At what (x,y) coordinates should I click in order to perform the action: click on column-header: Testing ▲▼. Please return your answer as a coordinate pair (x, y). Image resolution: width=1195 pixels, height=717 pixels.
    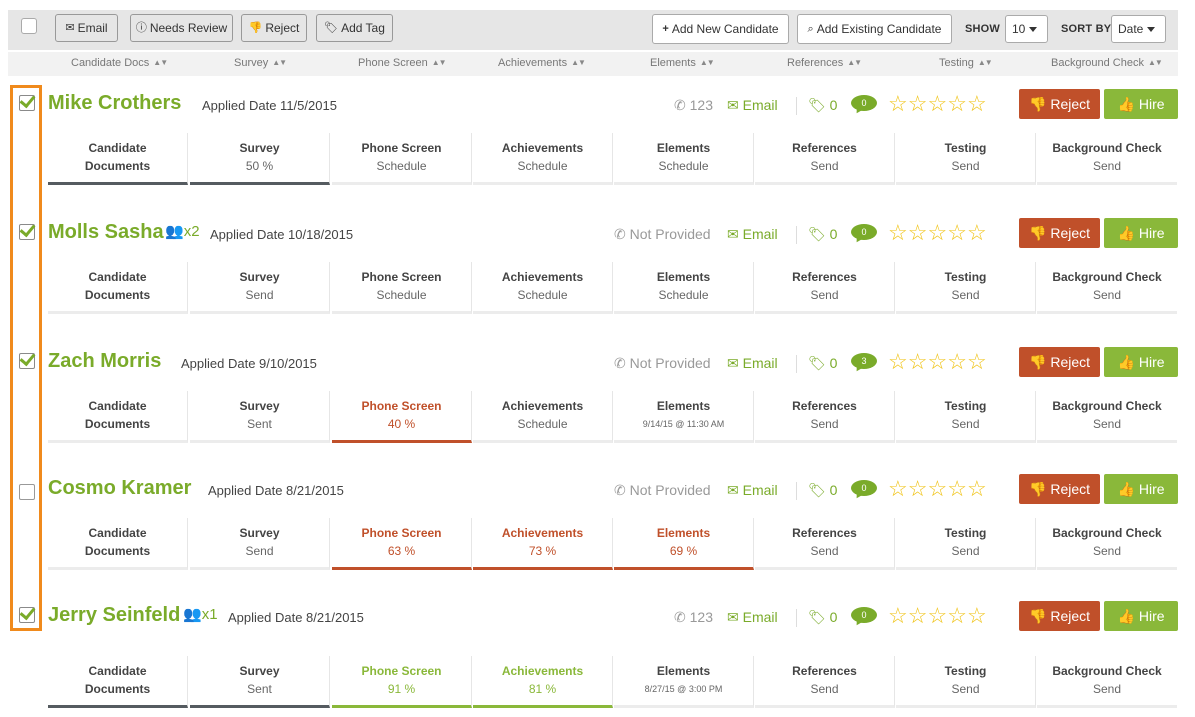
    Looking at the image, I should click on (966, 63).